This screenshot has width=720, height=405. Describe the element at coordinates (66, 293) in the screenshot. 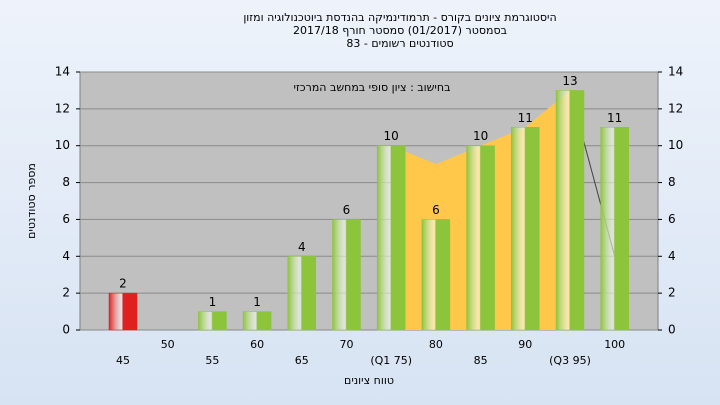

I see `y-tick-label: 2` at that location.